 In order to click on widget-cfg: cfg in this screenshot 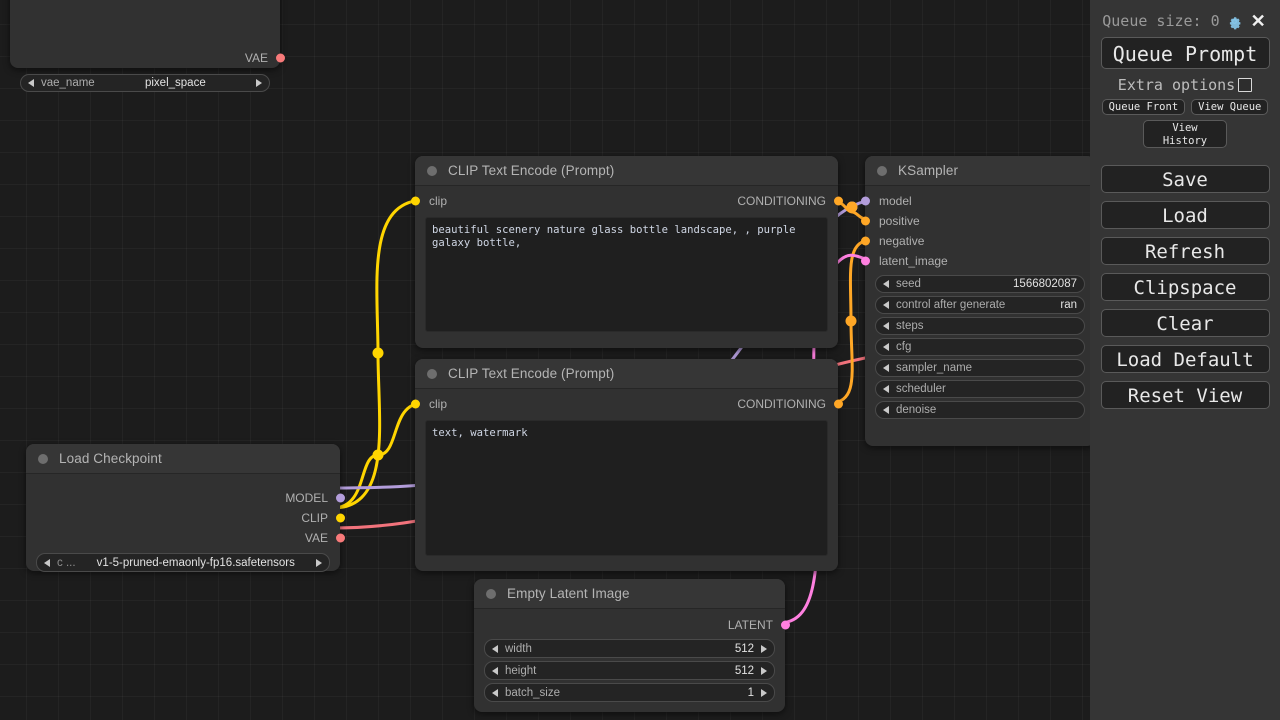, I will do `click(980, 347)`.